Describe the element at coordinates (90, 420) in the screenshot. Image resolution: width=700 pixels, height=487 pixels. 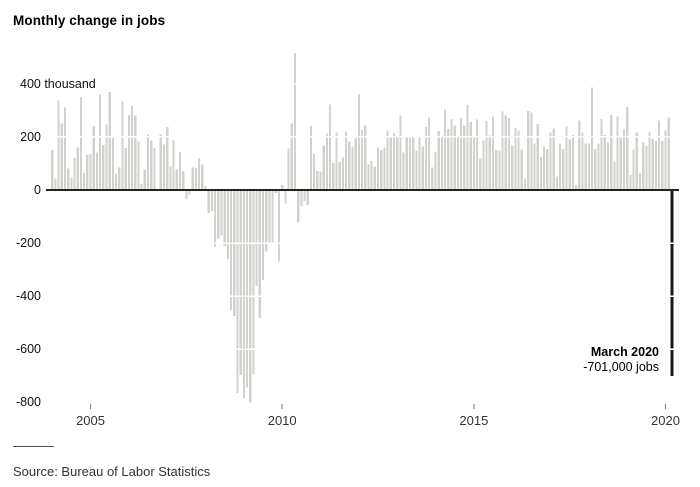
I see `x-axis-label: 2005` at that location.